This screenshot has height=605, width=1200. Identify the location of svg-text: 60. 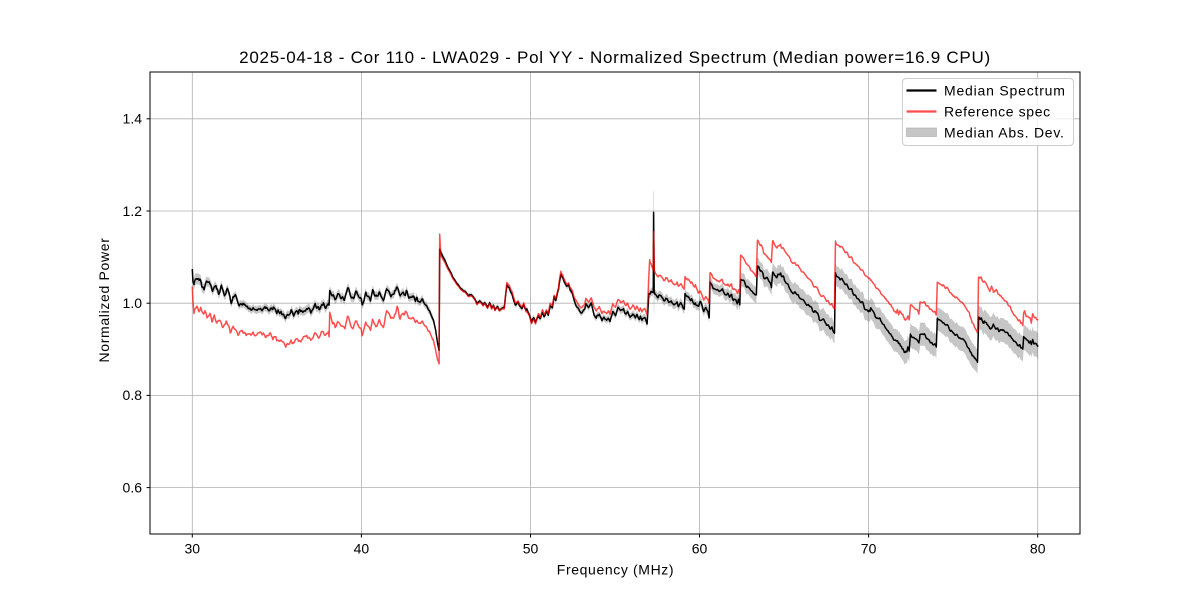
(700, 549).